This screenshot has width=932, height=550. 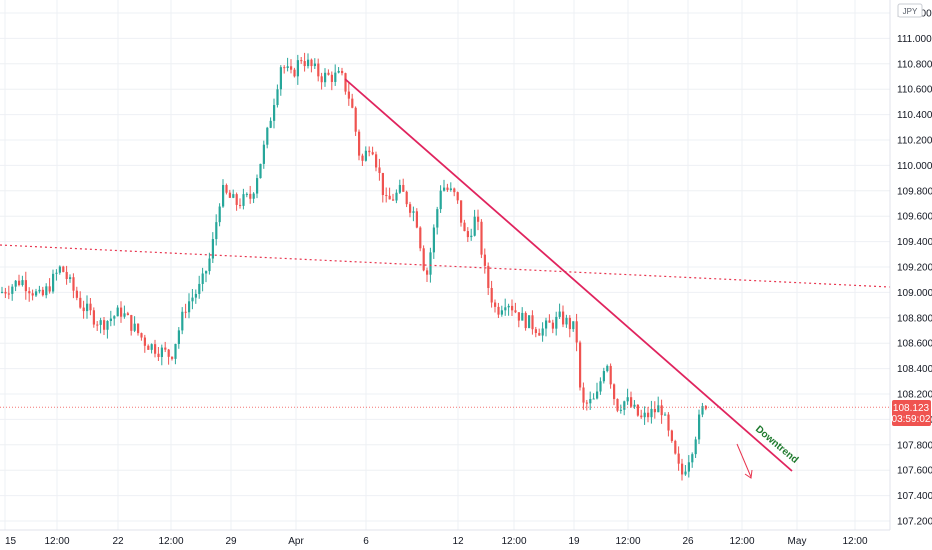 I want to click on x-tick-label: 19, so click(x=574, y=541).